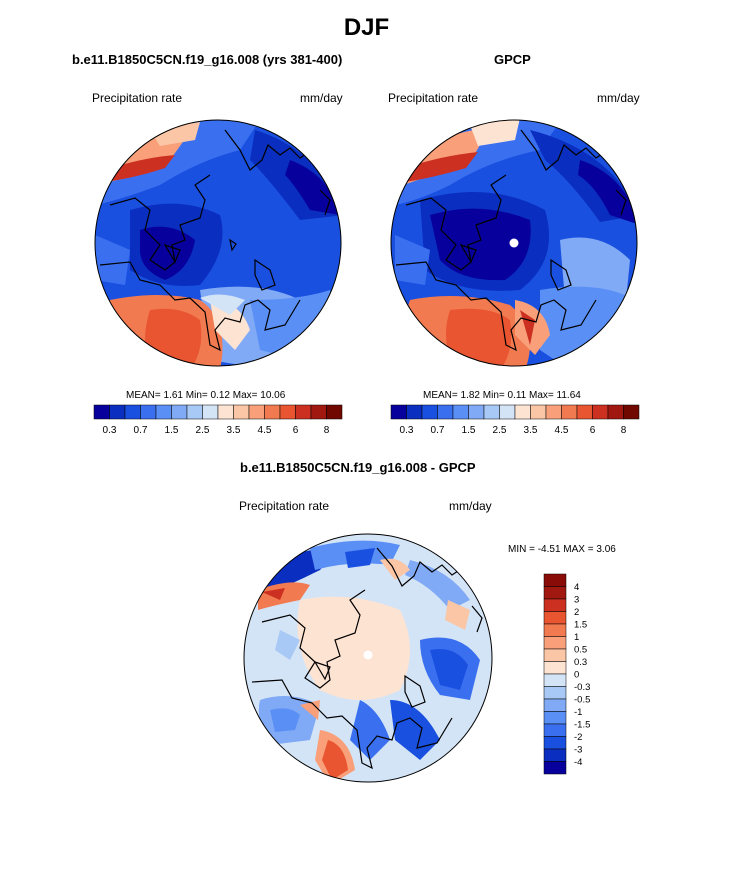  I want to click on panel2-max-label: Max=, so click(541, 395).